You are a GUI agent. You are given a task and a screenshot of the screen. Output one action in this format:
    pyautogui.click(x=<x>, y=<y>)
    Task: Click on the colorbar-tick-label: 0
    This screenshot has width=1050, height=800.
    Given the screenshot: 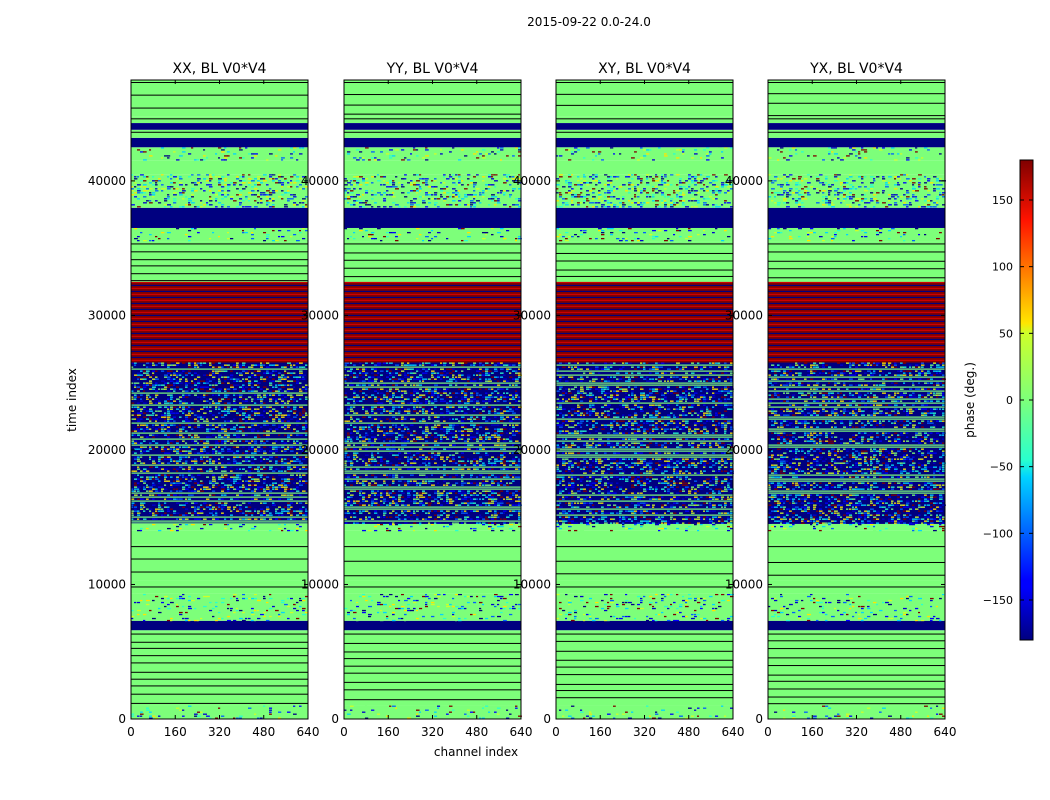 What is the action you would take?
    pyautogui.click(x=1009, y=400)
    